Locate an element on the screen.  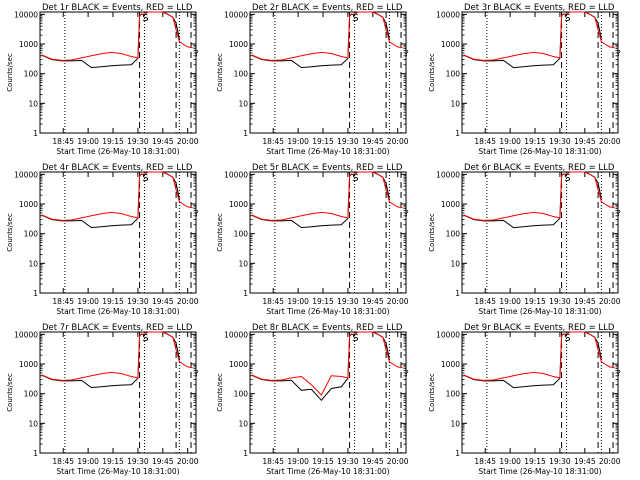
panel-title: Det 8r BLACK = Events, RED = LLD is located at coordinates (327, 328).